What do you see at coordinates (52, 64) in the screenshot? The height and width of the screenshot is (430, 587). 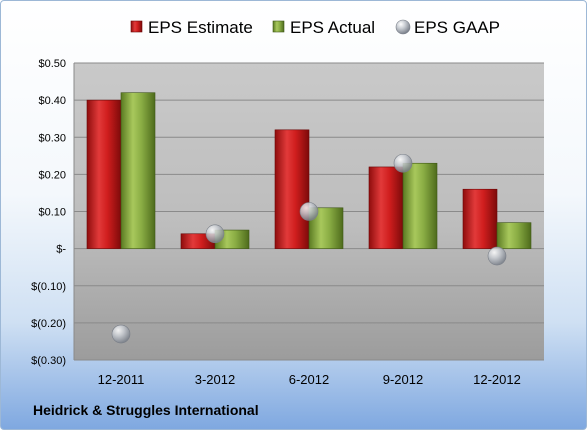 I see `y-tick-label: $0.50` at bounding box center [52, 64].